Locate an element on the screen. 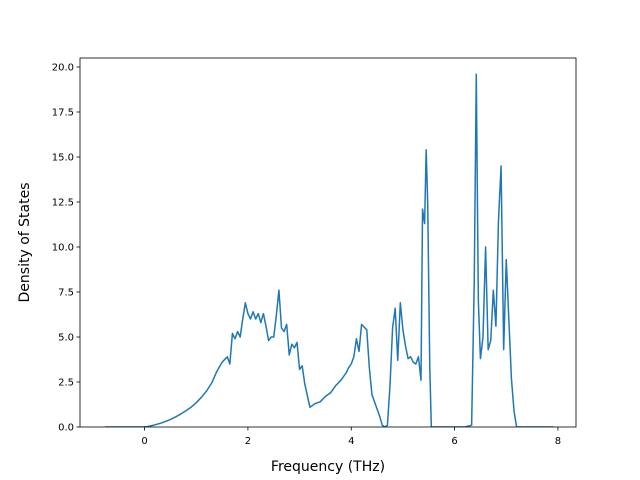  x-axis-ticks: 0 2 4 6 8 is located at coordinates (351, 437).